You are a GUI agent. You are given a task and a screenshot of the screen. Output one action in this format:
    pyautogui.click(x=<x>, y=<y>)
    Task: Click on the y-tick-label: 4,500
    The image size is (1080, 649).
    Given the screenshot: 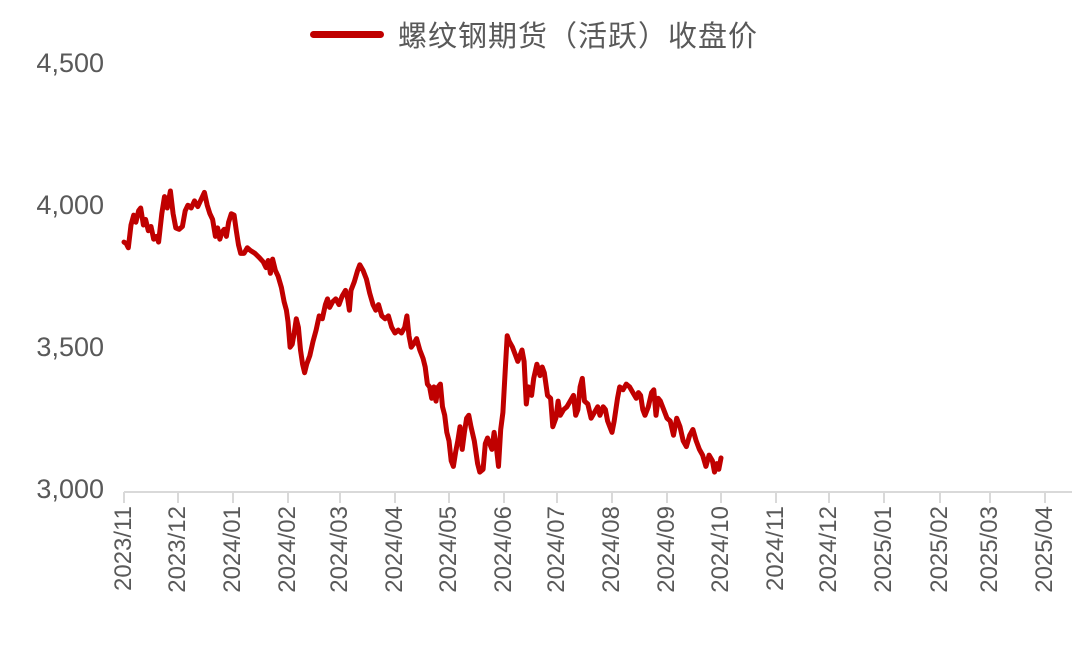 What is the action you would take?
    pyautogui.click(x=70, y=63)
    